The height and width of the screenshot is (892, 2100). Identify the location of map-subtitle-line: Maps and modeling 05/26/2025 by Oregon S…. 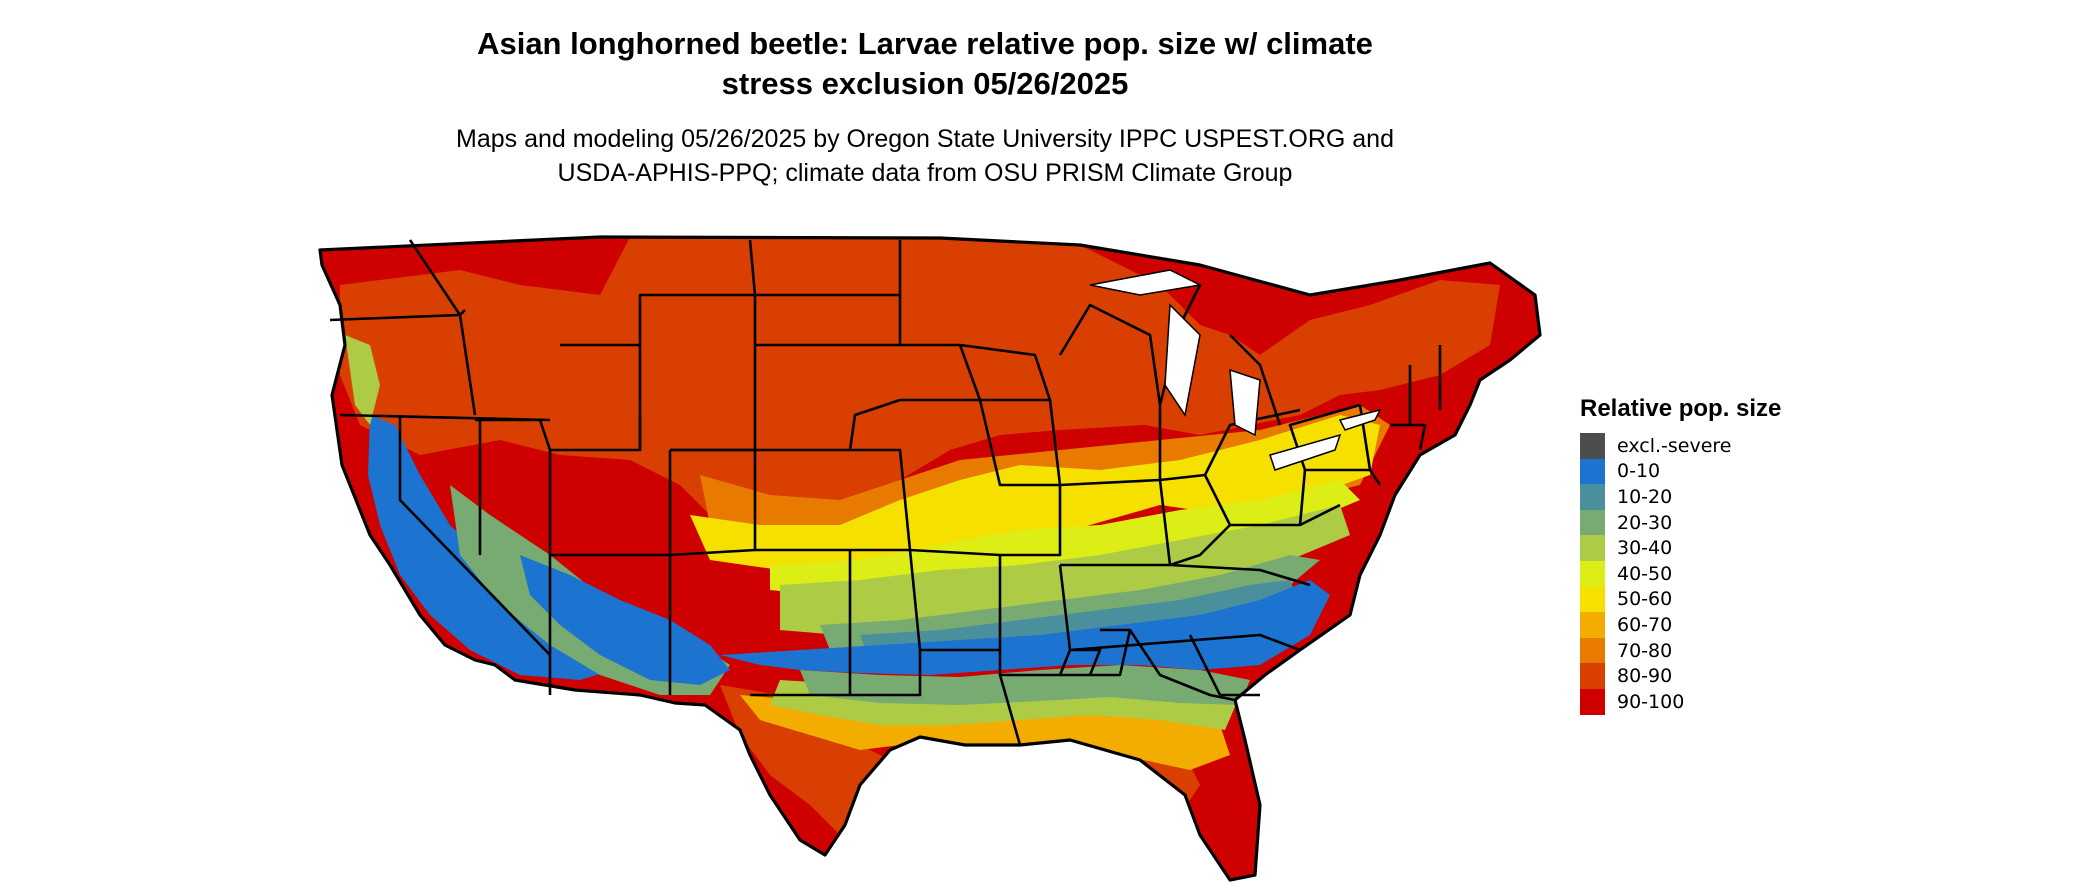
(925, 139).